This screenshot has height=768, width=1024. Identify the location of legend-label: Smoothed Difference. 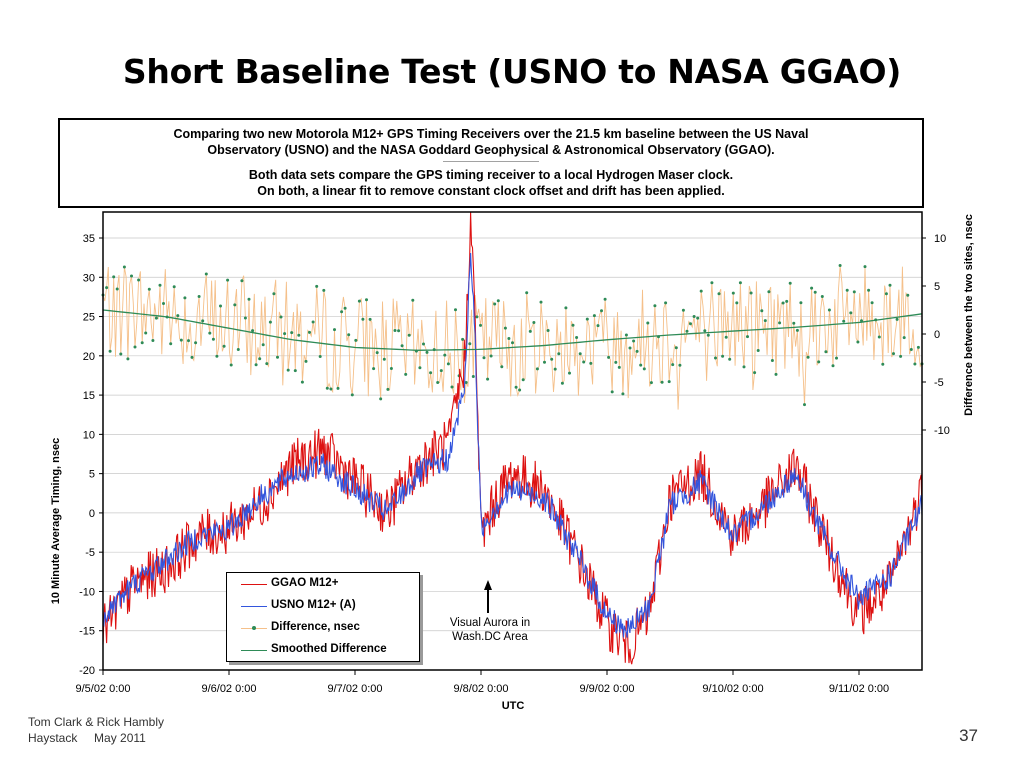
(329, 649).